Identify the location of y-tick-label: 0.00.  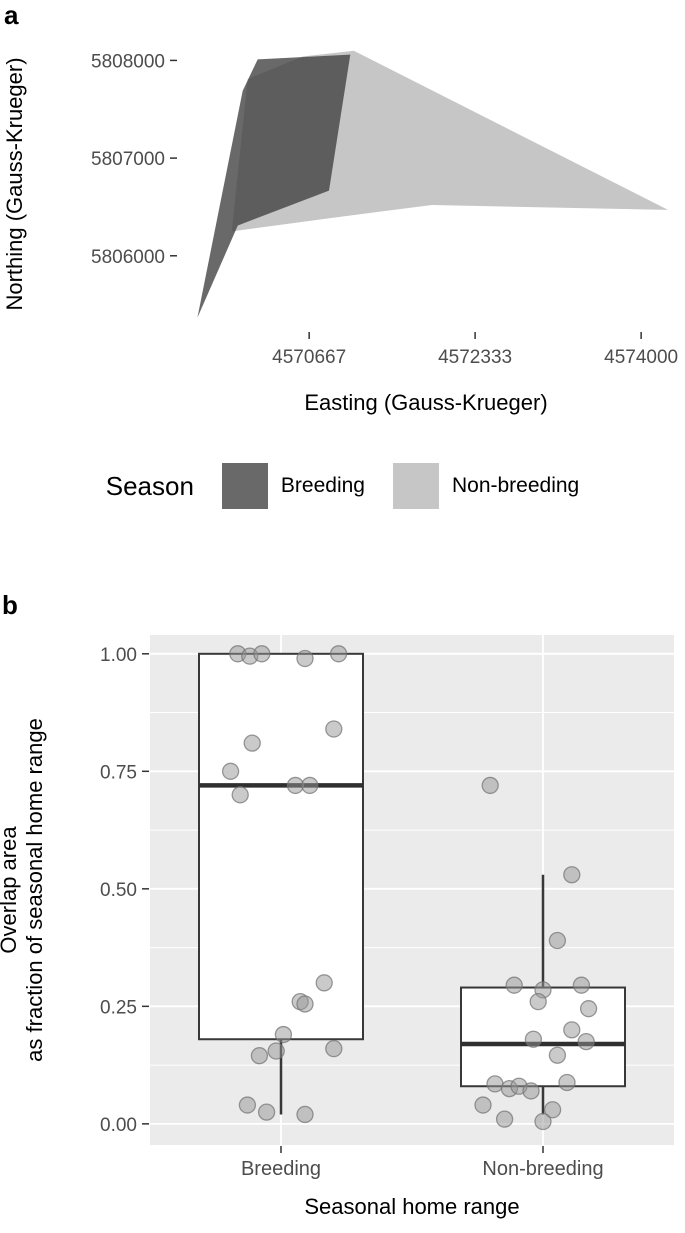
(118, 1125).